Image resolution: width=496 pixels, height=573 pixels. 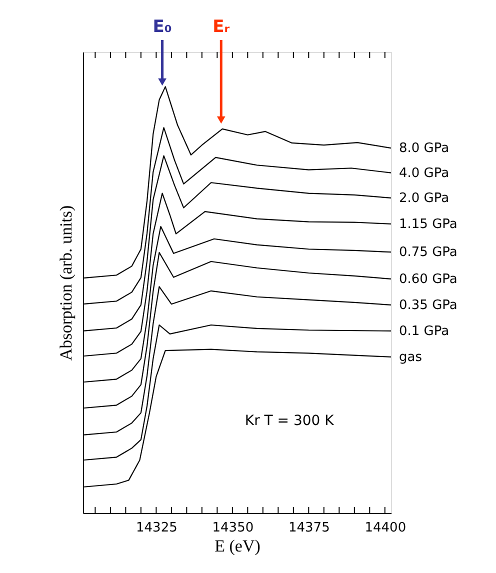 What do you see at coordinates (385, 528) in the screenshot?
I see `x-tick-label: 14400` at bounding box center [385, 528].